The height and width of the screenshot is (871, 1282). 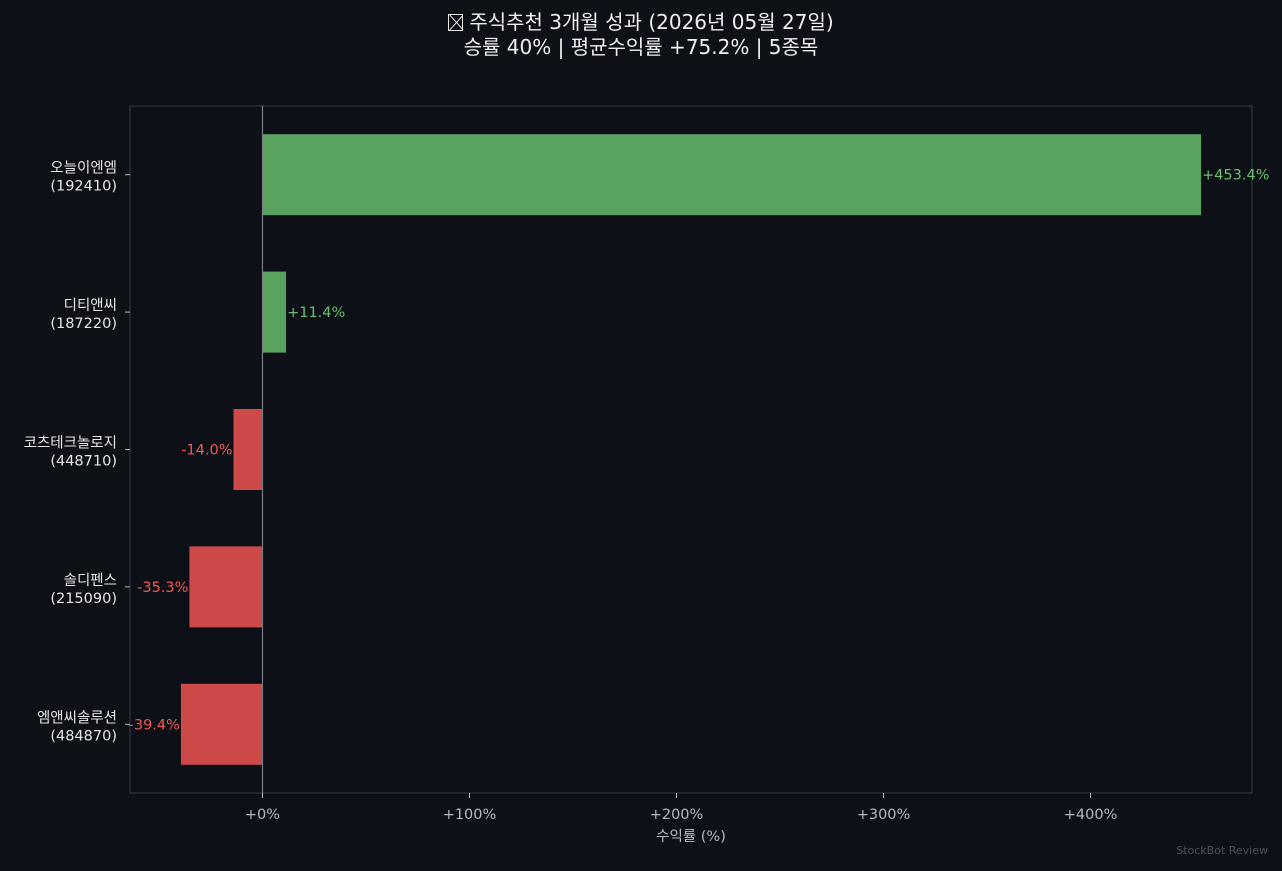 I want to click on y-tick-label-name-0: 오늘이엔엠, so click(x=83, y=168).